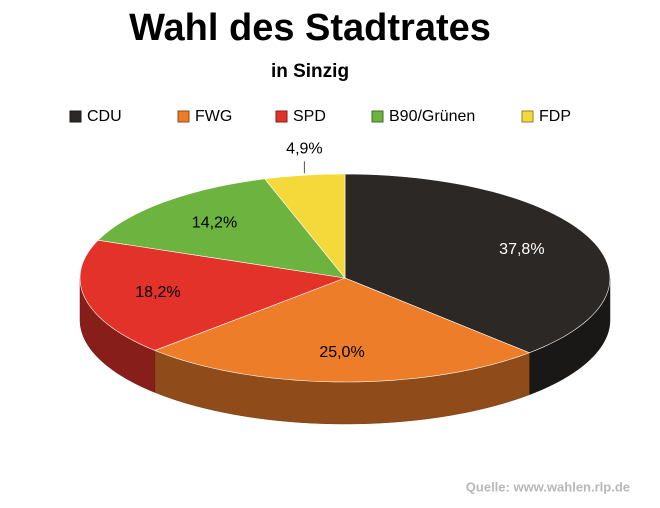 This screenshot has height=508, width=660. I want to click on chart-subtitle: in Sinzig, so click(310, 71).